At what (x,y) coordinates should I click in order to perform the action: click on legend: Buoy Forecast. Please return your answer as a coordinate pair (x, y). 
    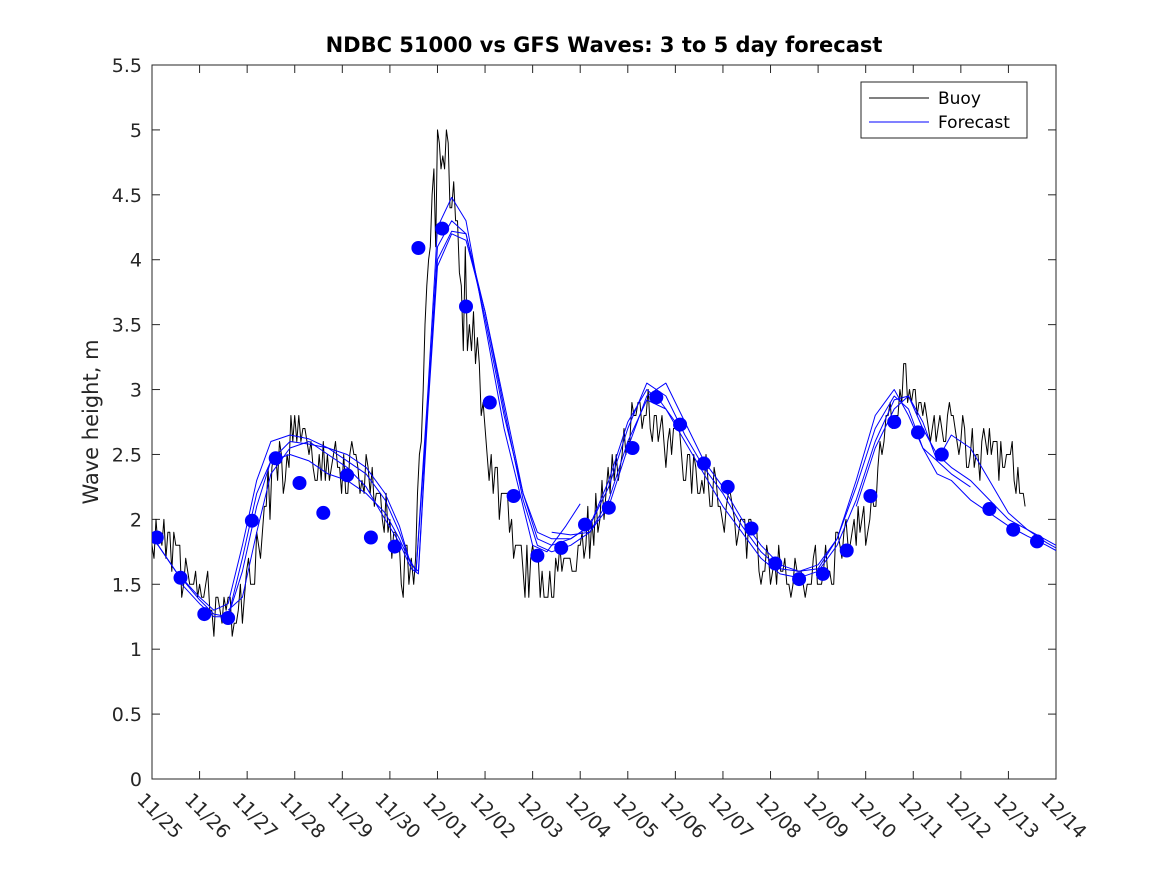
    Looking at the image, I should click on (944, 110).